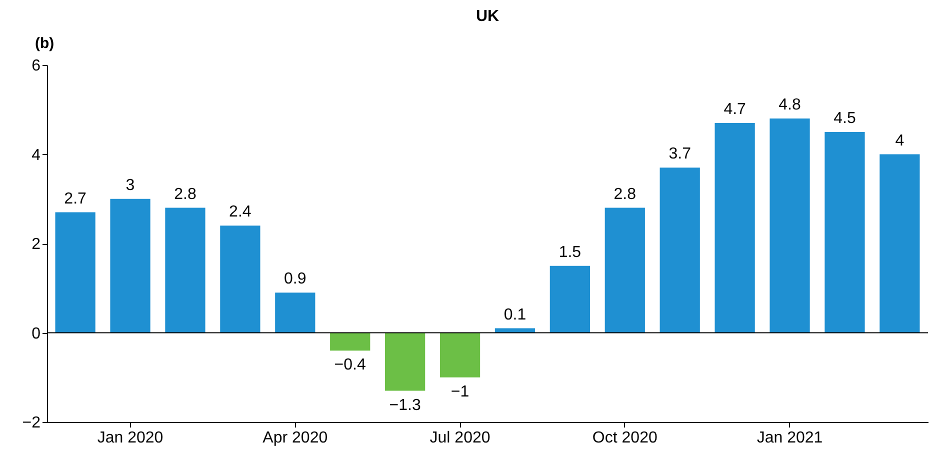 The height and width of the screenshot is (453, 939). Describe the element at coordinates (36, 66) in the screenshot. I see `y-tick-label: 6` at that location.